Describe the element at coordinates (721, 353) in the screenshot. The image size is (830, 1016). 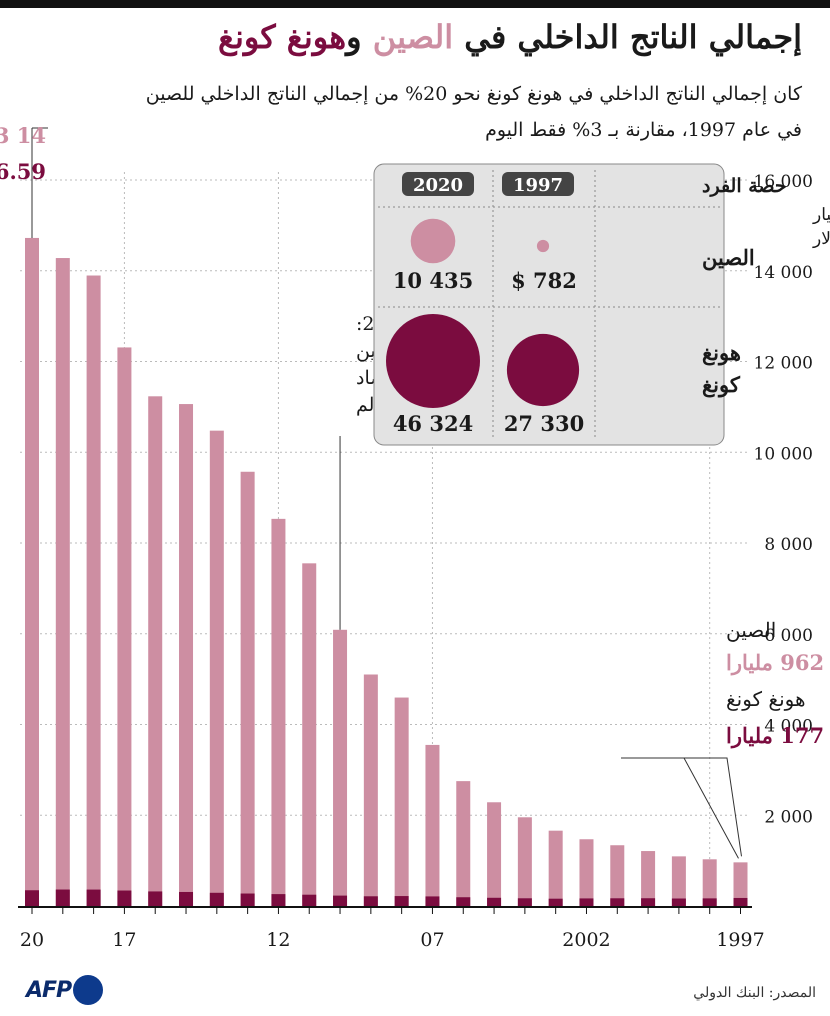
I see `inset-hk-label: هونغ` at that location.